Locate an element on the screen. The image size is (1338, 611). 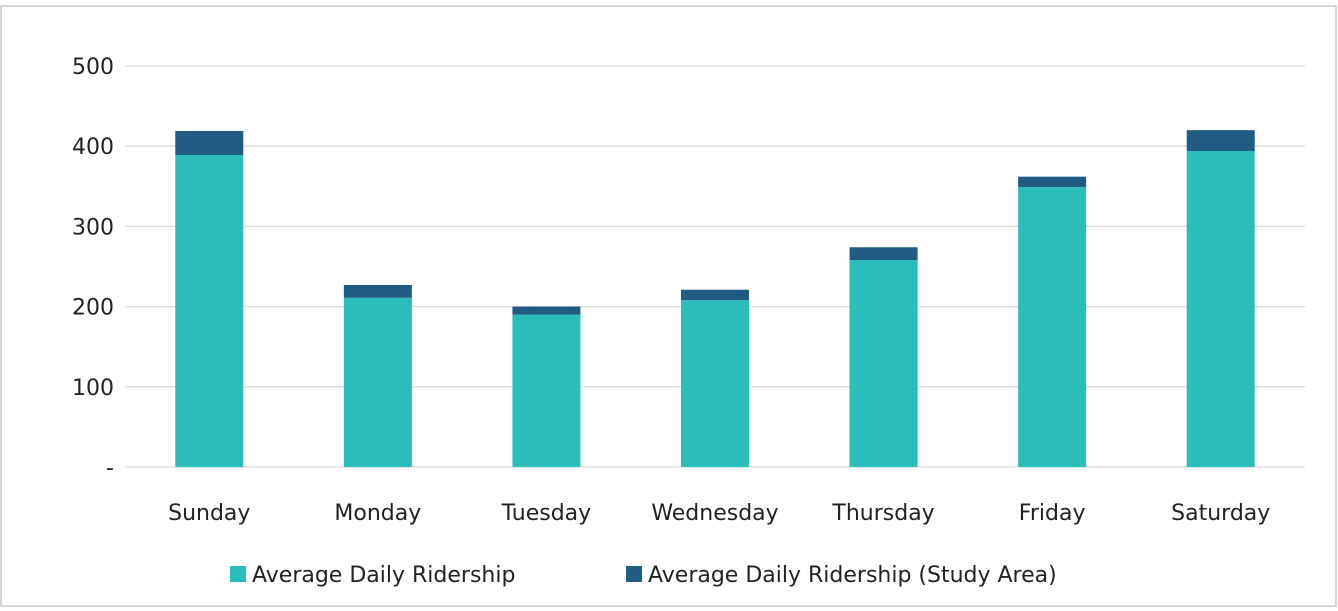
x-tick-label: Thursday is located at coordinates (882, 513).